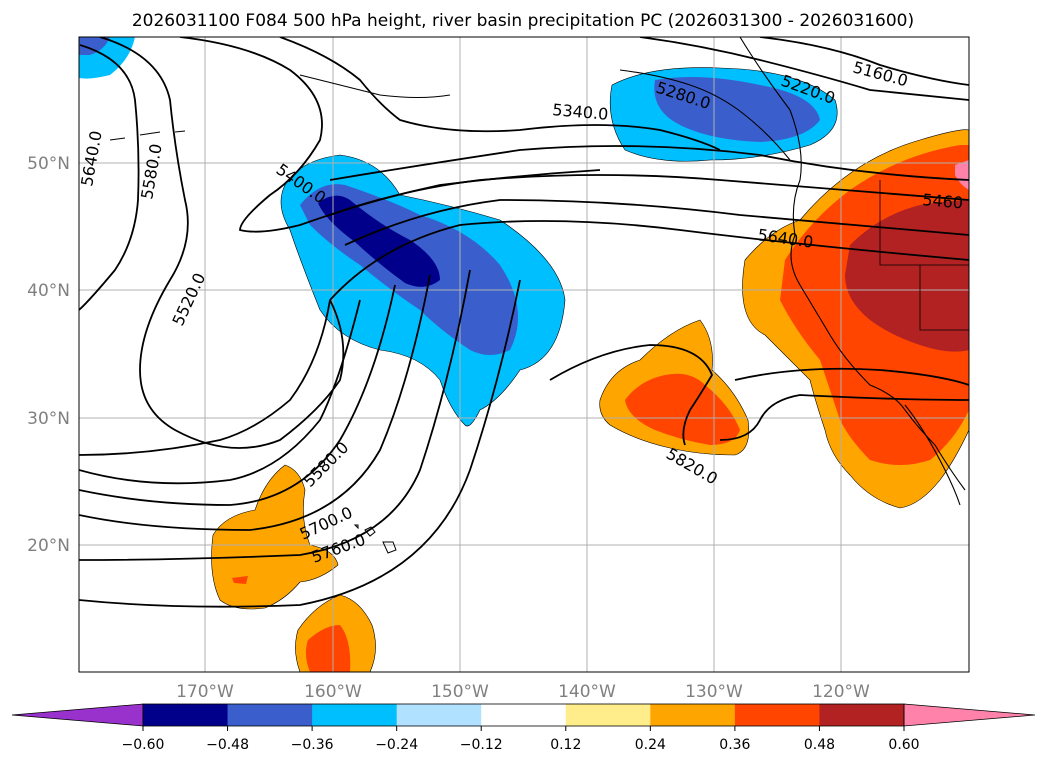 The height and width of the screenshot is (765, 1047). Describe the element at coordinates (77, 715) in the screenshot. I see `colorbar-extend-low` at that location.